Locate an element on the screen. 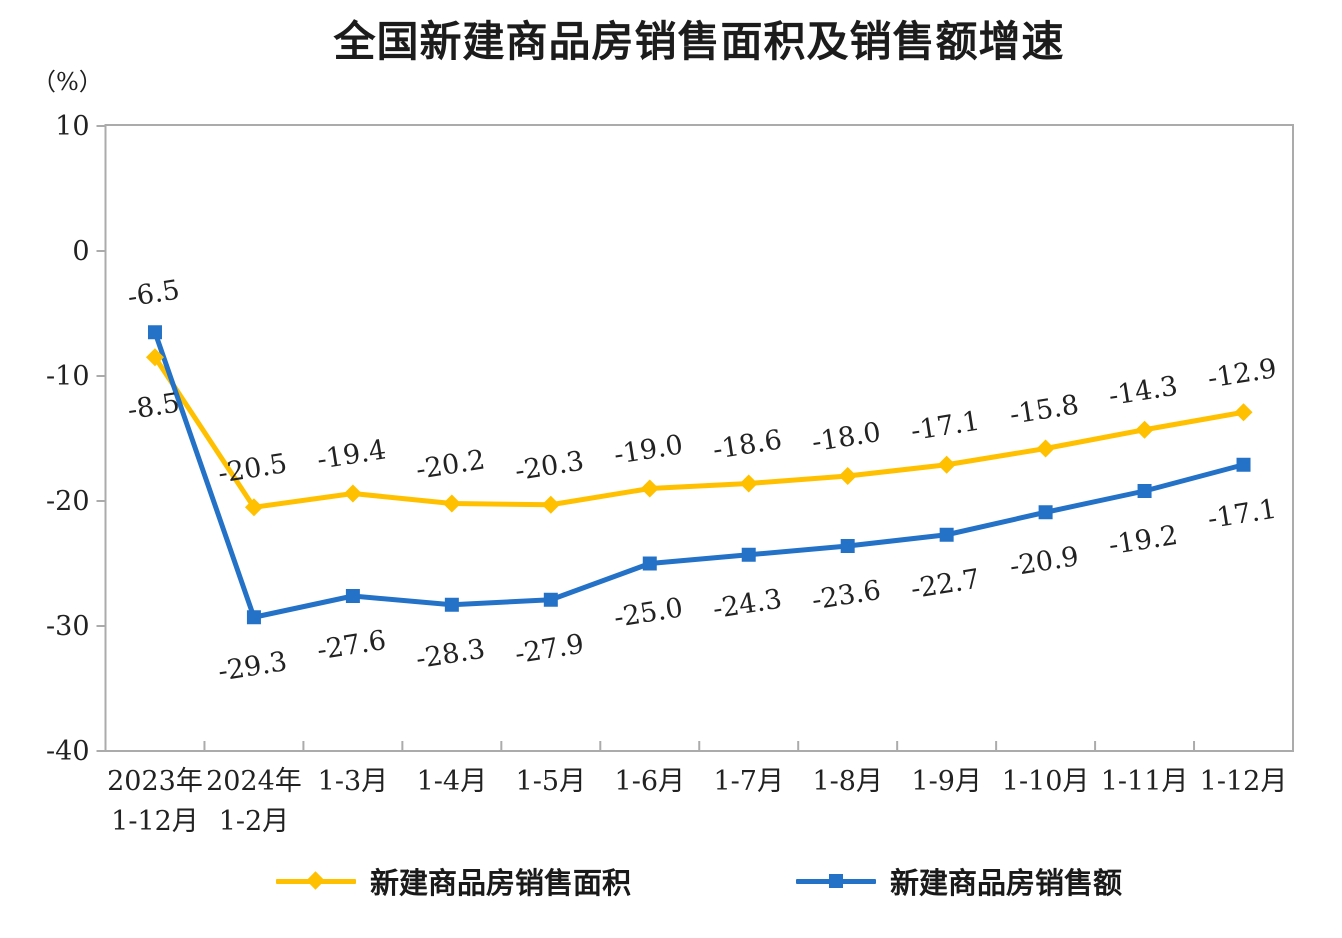  x-axis-label: 1-9月 is located at coordinates (946, 781).